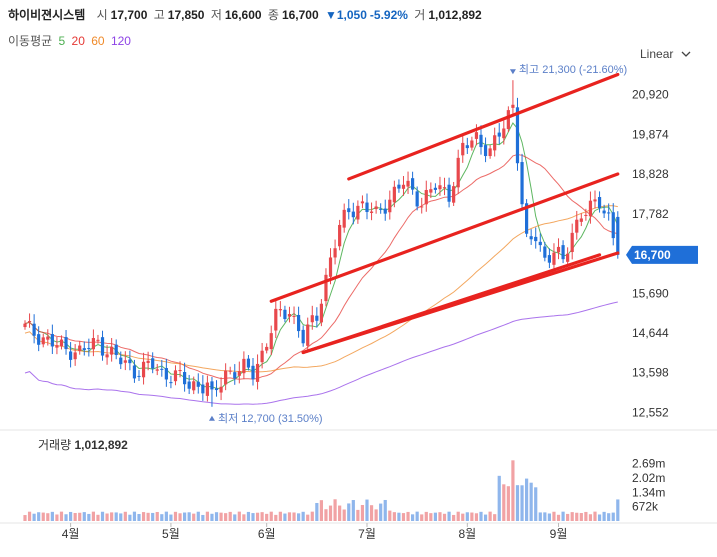  I want to click on moving-average-legend: 이동평균 5 20 60 120, so click(71, 40).